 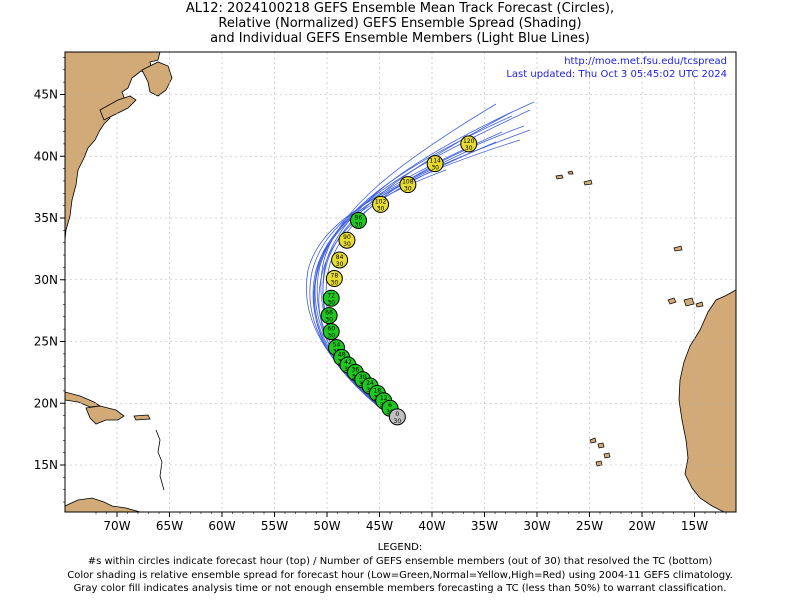 I want to click on x-tick-label: 70W, so click(x=116, y=526).